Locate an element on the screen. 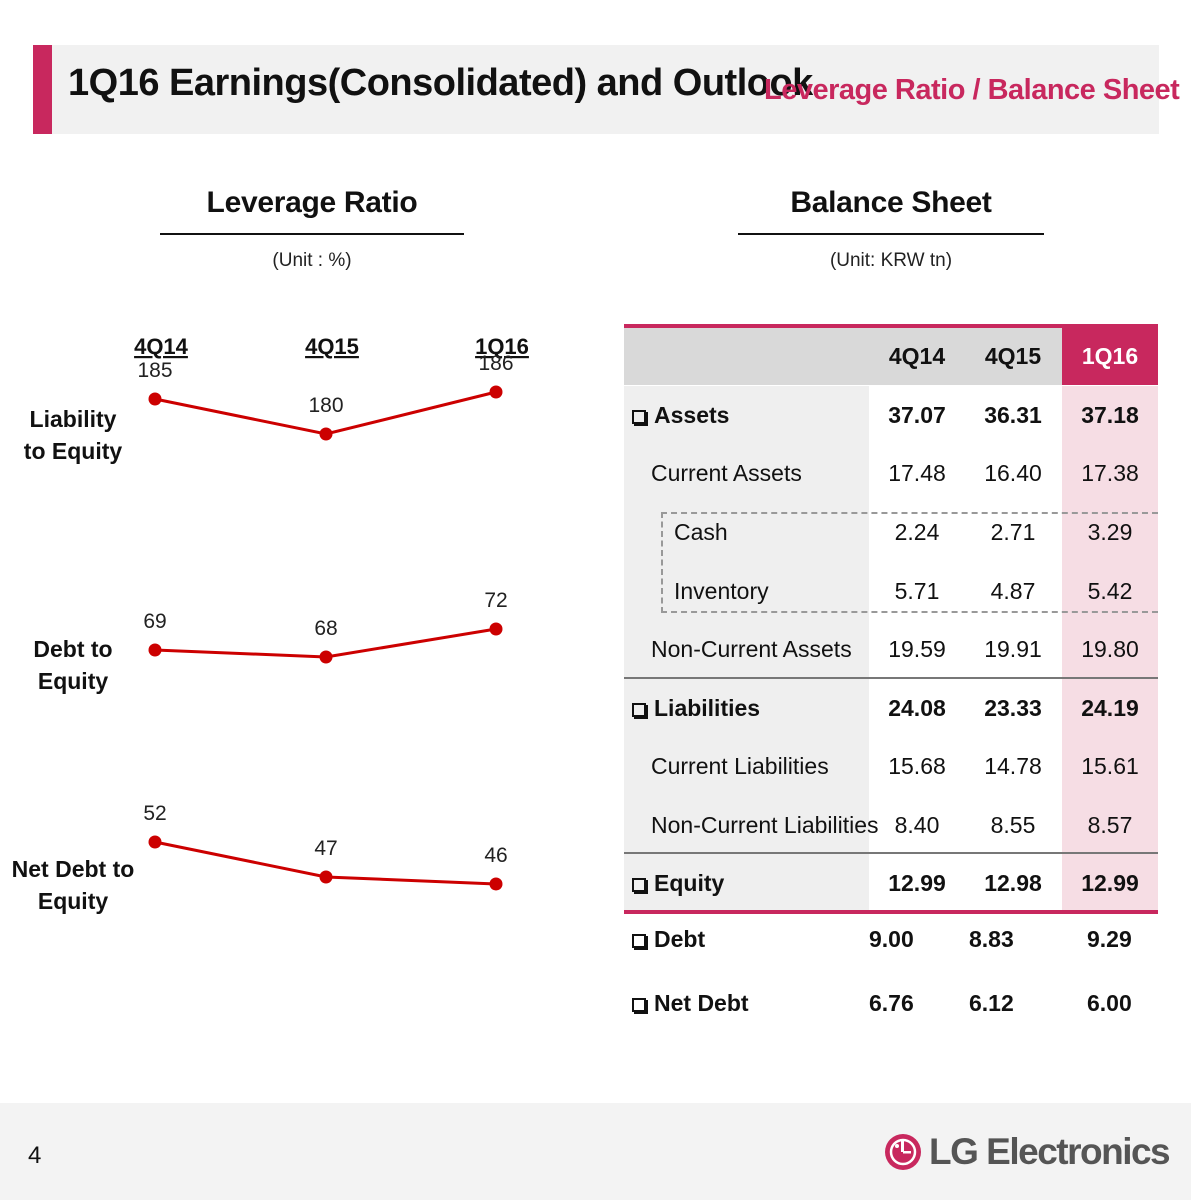  table-row: Non-Current Assets 19.59 19.91 19.80 is located at coordinates (891, 649).